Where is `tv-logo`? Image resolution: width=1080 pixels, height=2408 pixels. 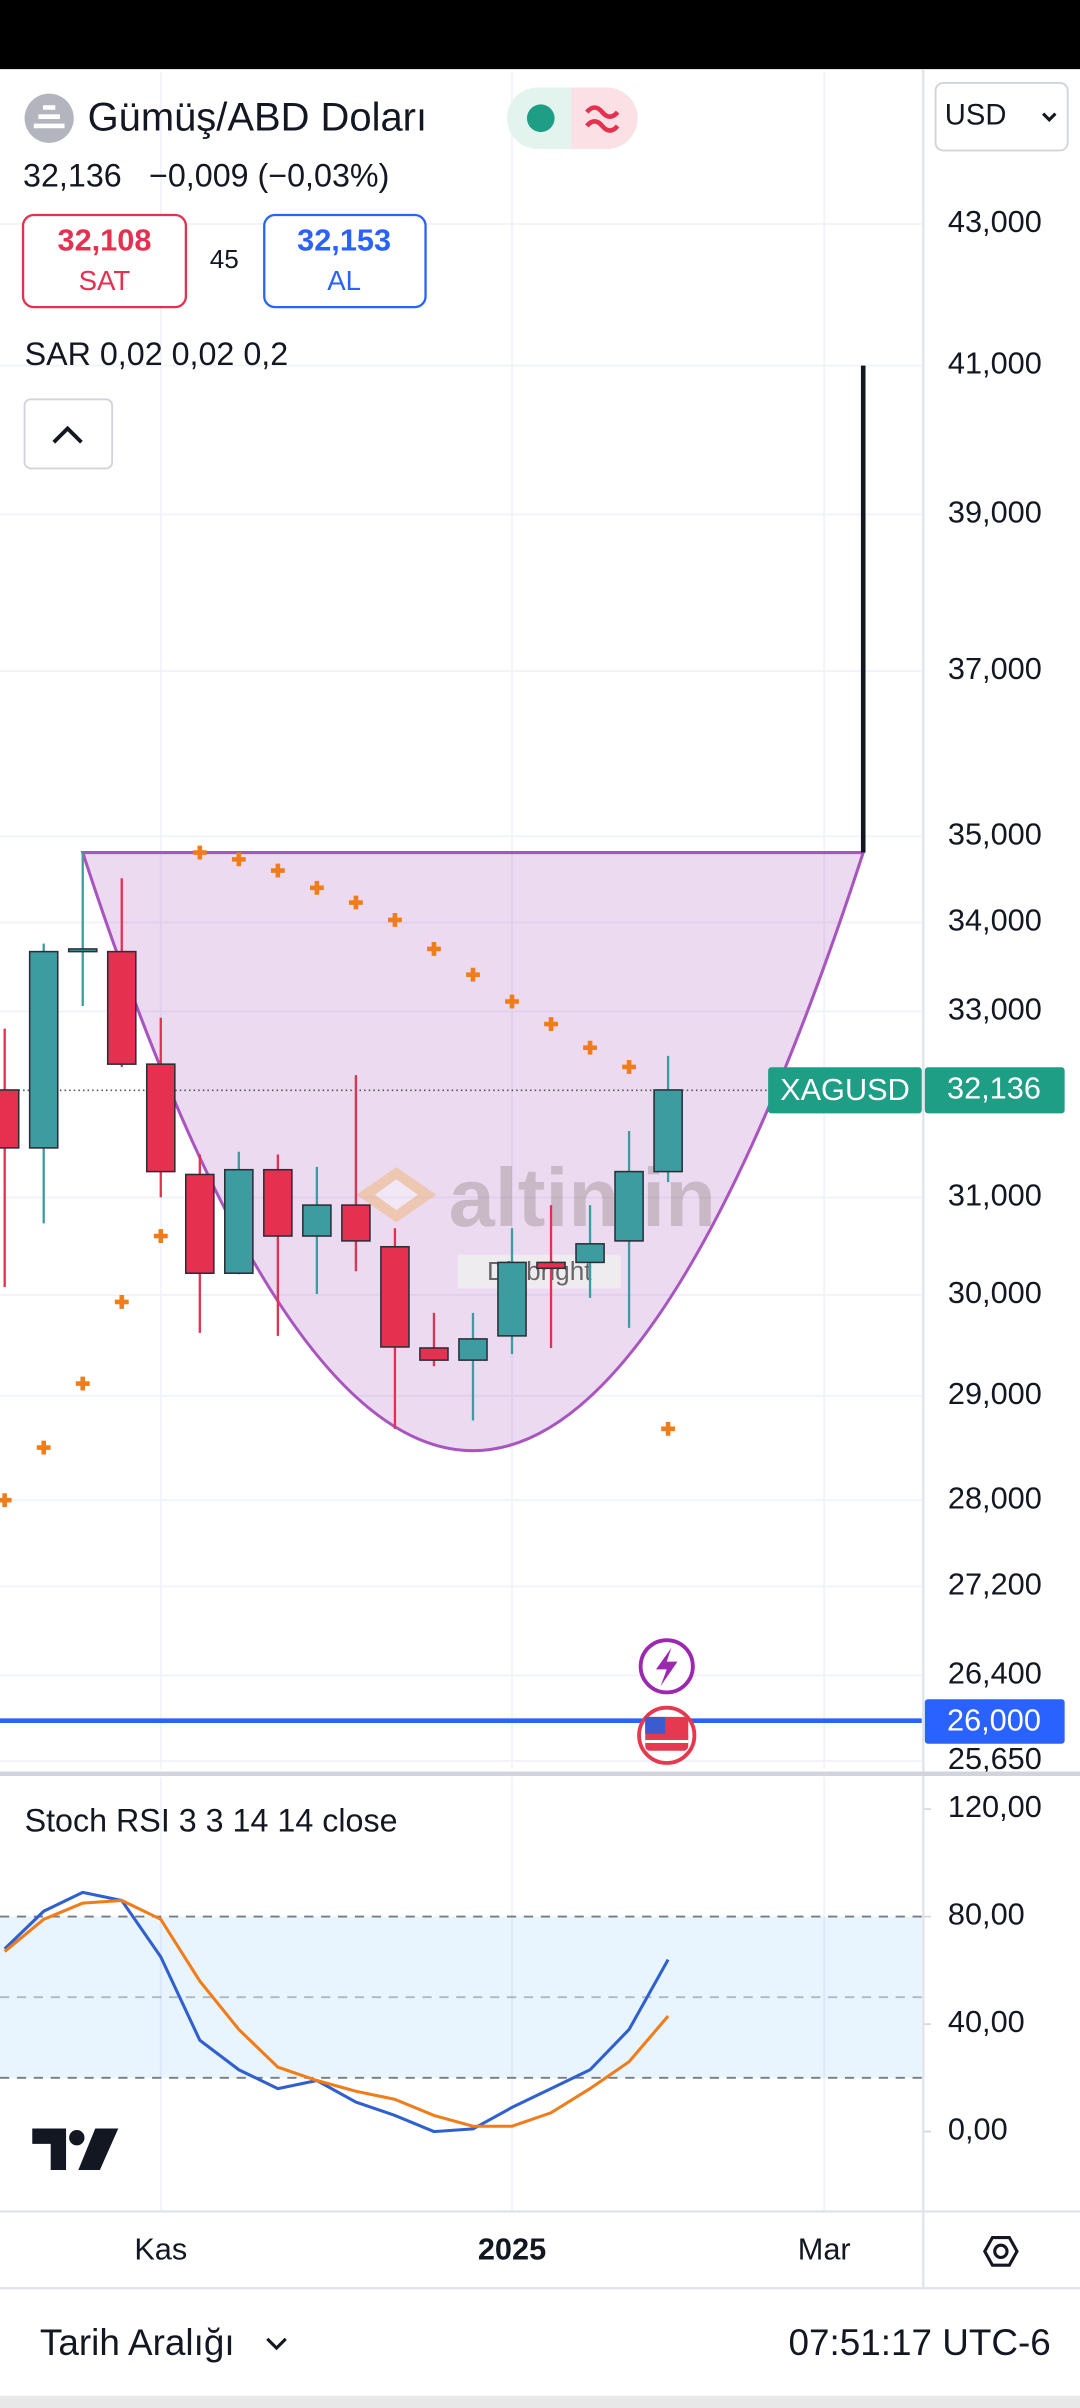
tv-logo is located at coordinates (75, 2149).